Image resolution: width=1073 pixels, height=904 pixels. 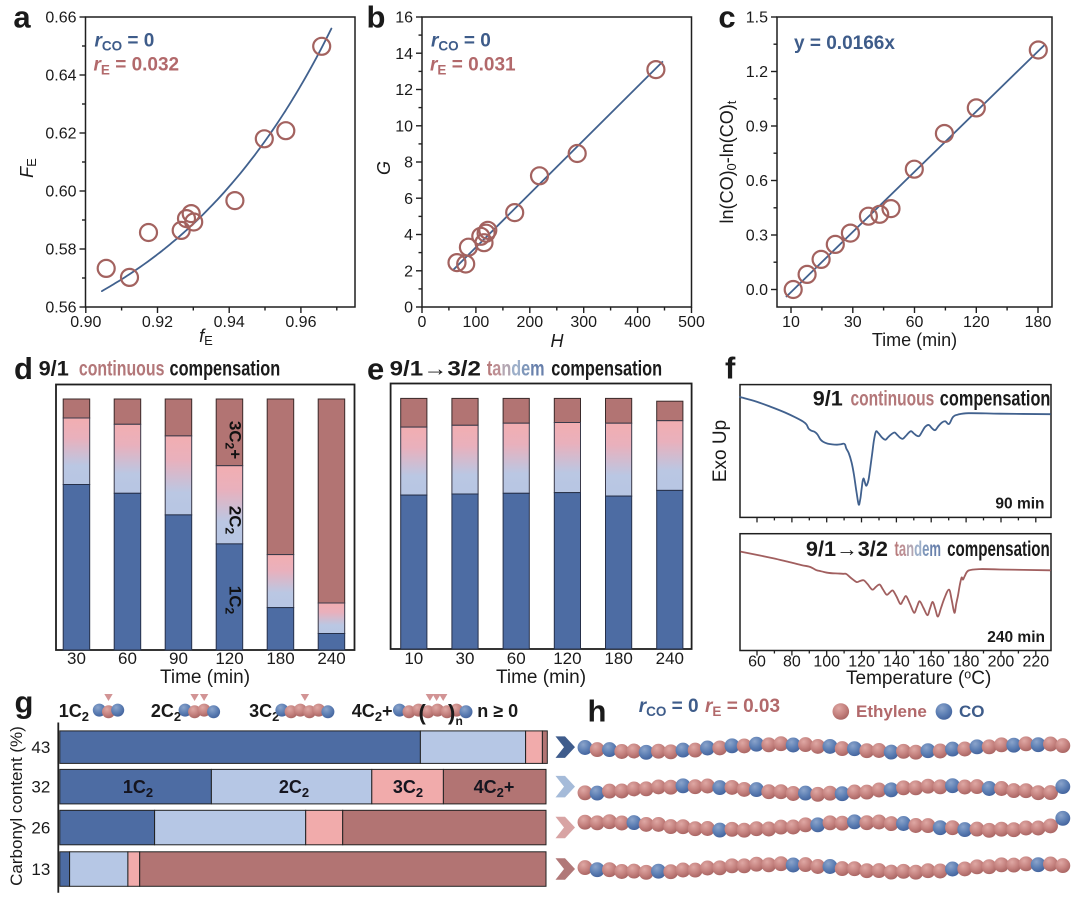 I want to click on svg-text: 0.9, so click(x=757, y=127).